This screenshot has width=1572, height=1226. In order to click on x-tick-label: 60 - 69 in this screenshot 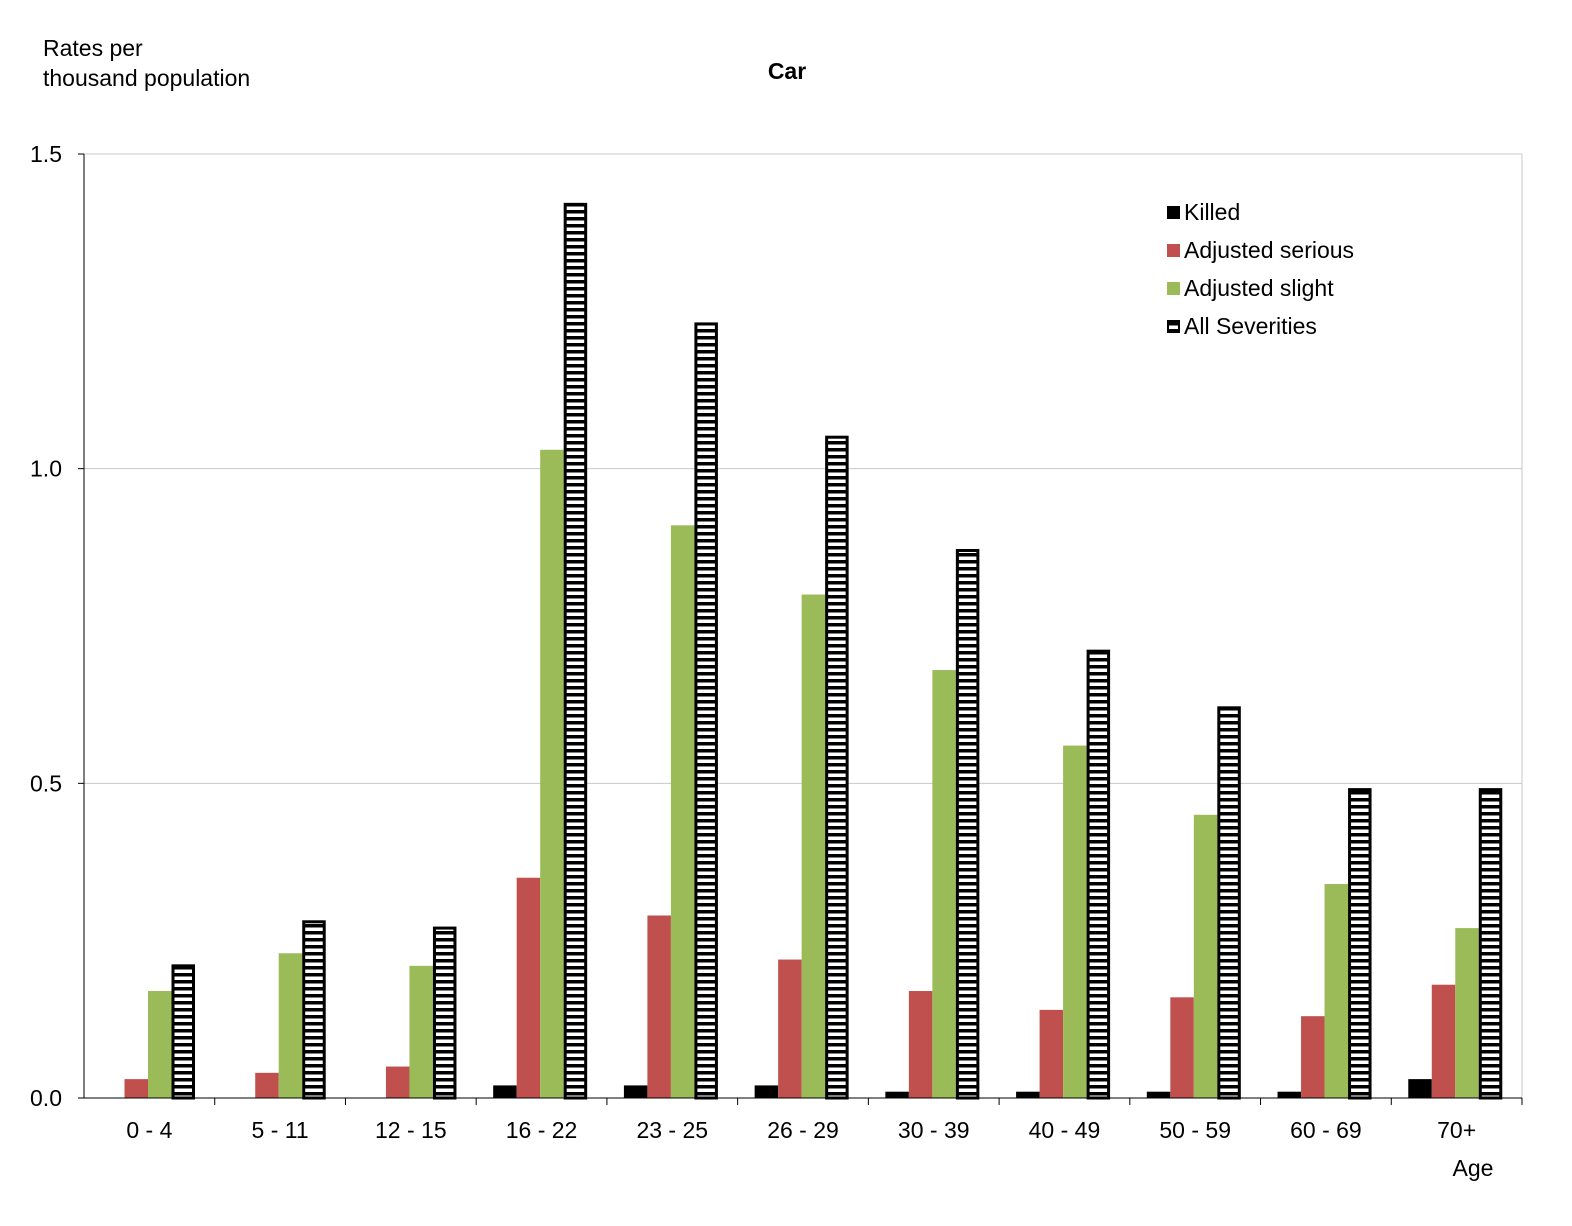, I will do `click(1326, 1130)`.